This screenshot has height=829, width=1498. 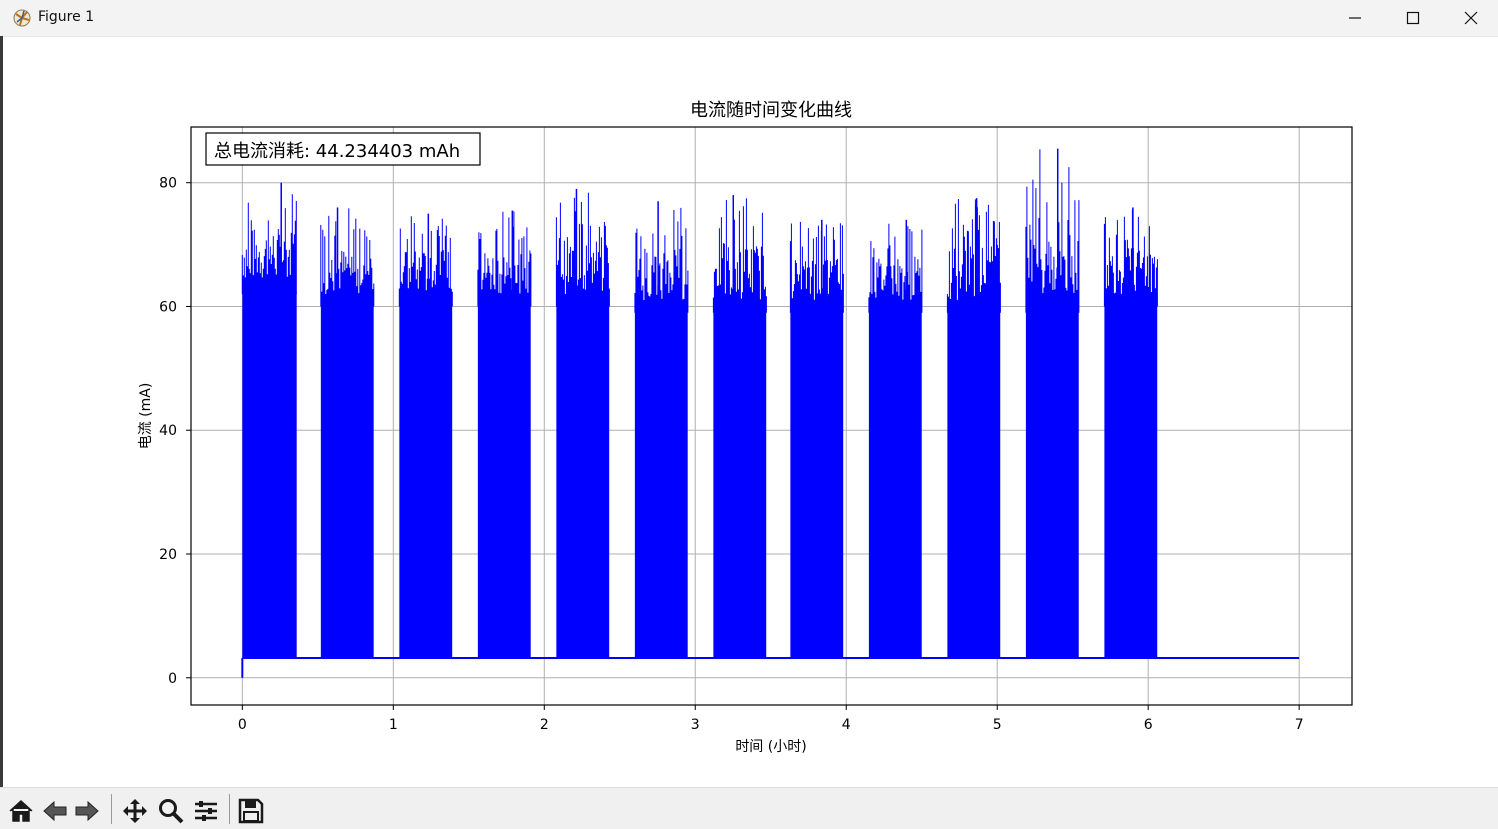 I want to click on forward-button, so click(x=87, y=811).